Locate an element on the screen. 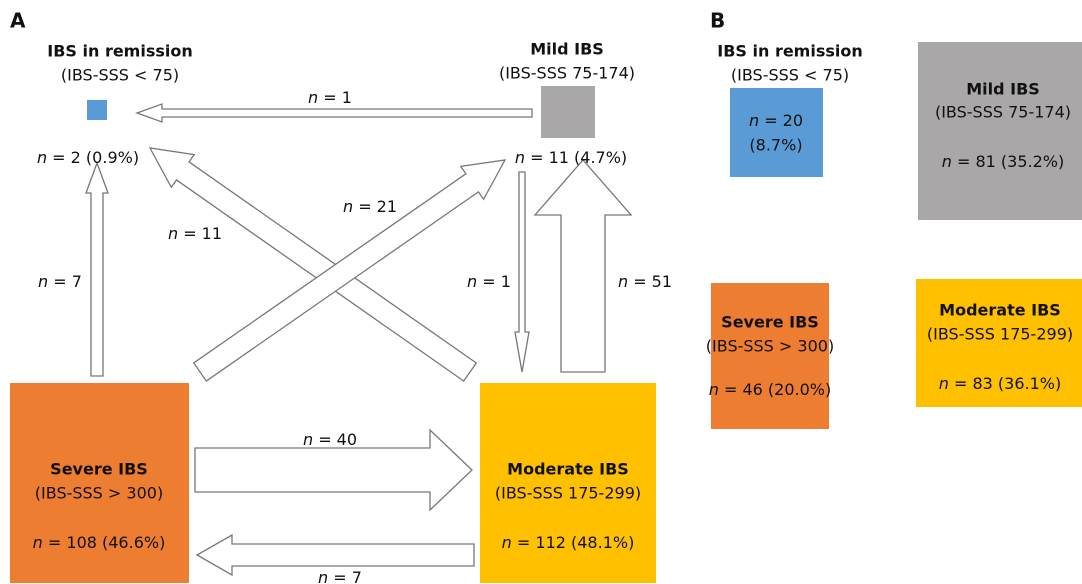 This screenshot has width=1082, height=584. node-count: n = 20 is located at coordinates (776, 120).